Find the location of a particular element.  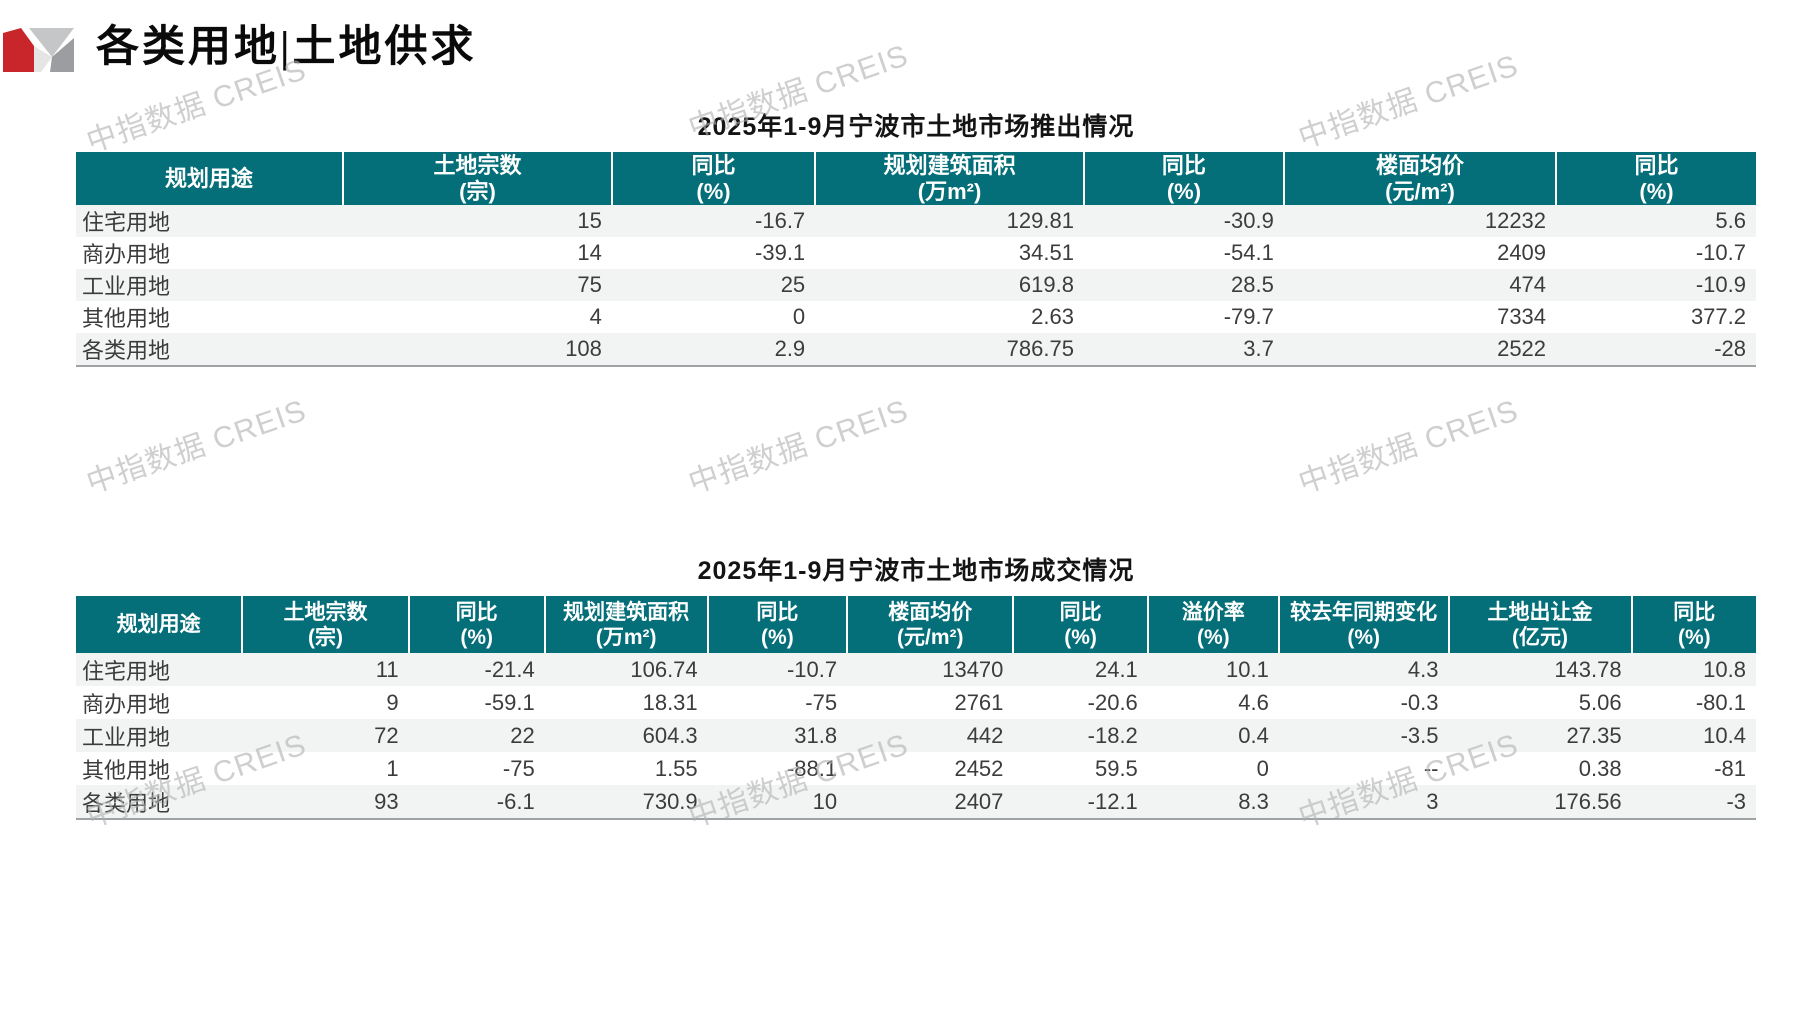

table-row: 其他用地 4 0 2.63 -79.7 7334 377.2 is located at coordinates (916, 317).